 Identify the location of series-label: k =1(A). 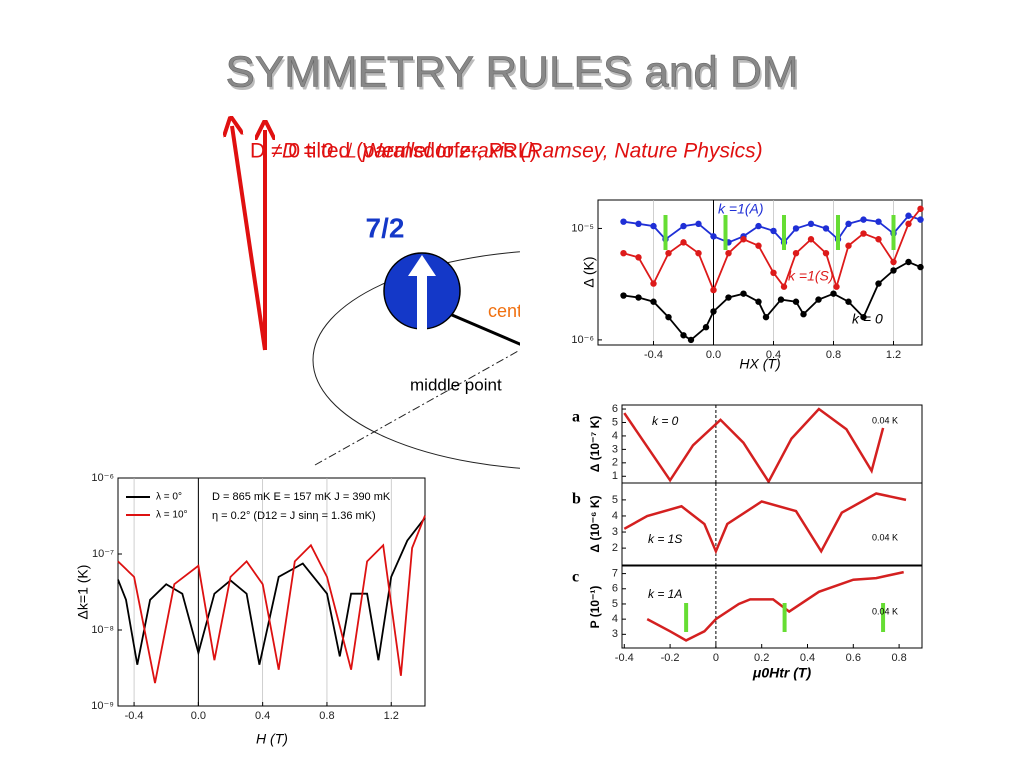
(741, 209).